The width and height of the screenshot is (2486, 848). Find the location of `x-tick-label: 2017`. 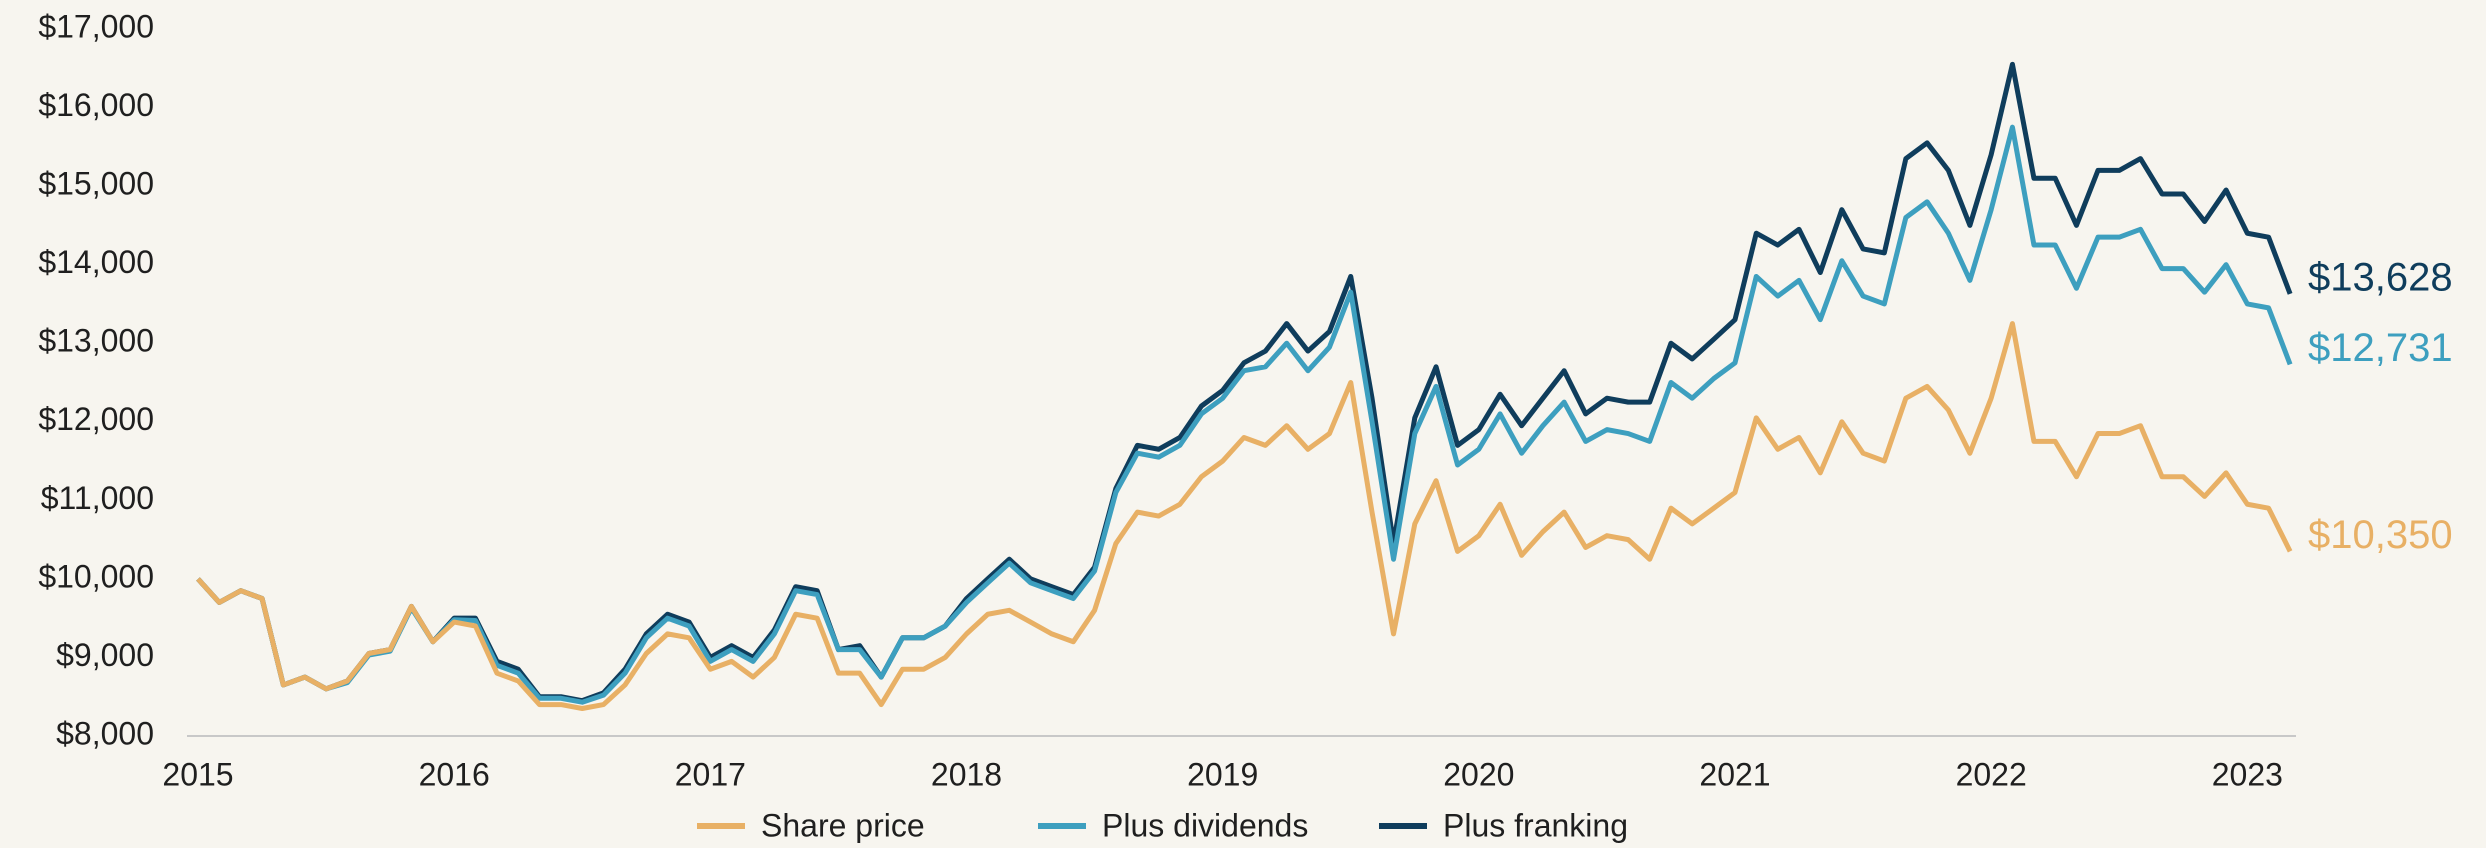

x-tick-label: 2017 is located at coordinates (710, 774).